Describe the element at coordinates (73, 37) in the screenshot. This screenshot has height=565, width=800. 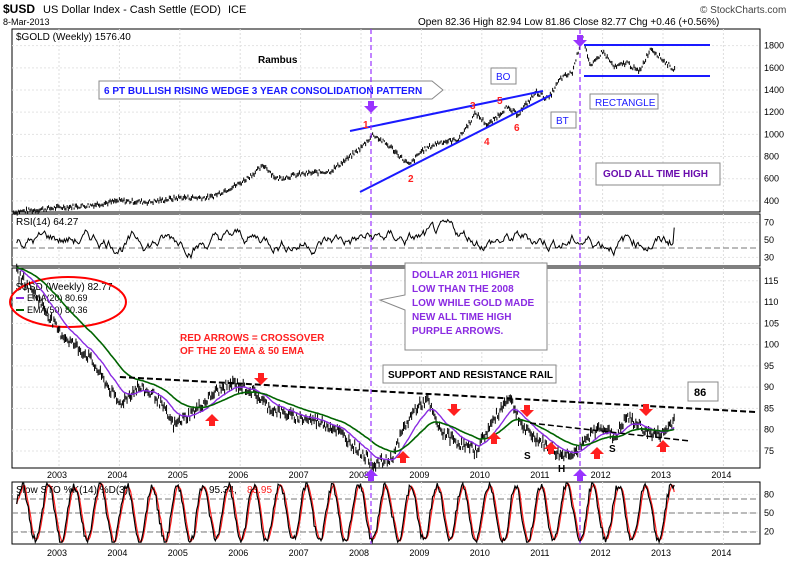
I see `gold-panel-title: $GOLD (Weekly) 1576.40` at that location.